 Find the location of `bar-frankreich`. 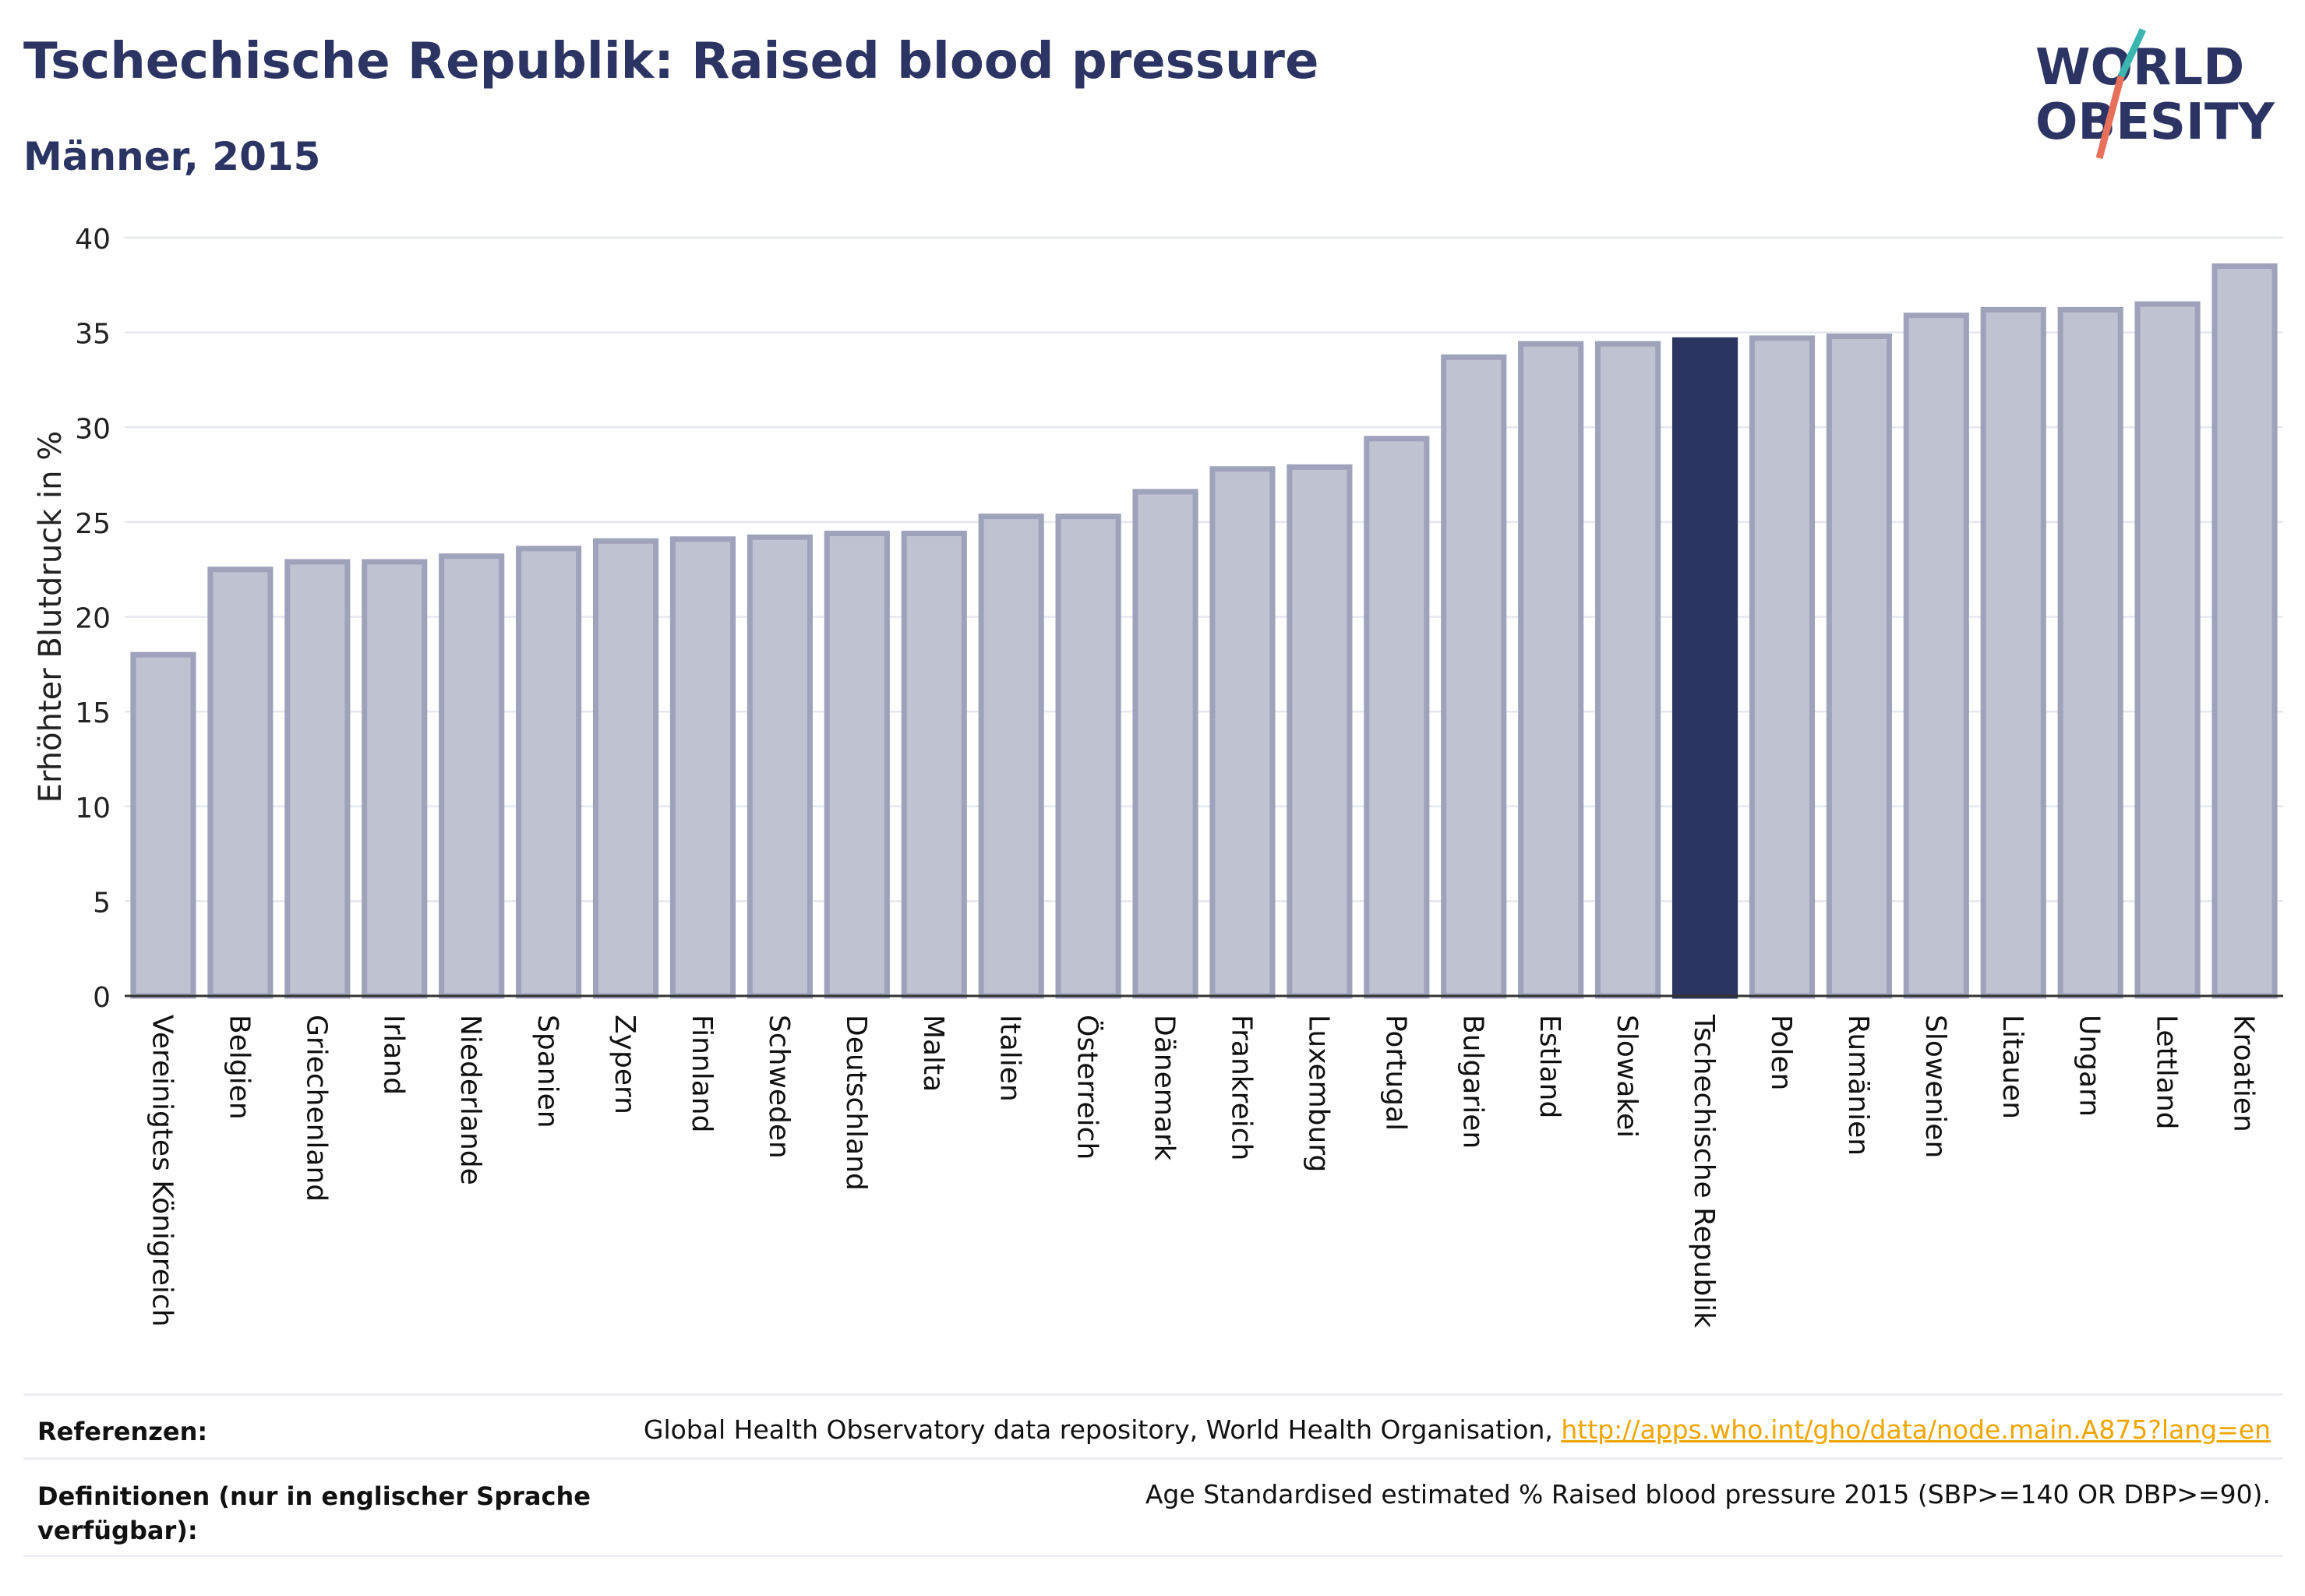

bar-frankreich is located at coordinates (1242, 732).